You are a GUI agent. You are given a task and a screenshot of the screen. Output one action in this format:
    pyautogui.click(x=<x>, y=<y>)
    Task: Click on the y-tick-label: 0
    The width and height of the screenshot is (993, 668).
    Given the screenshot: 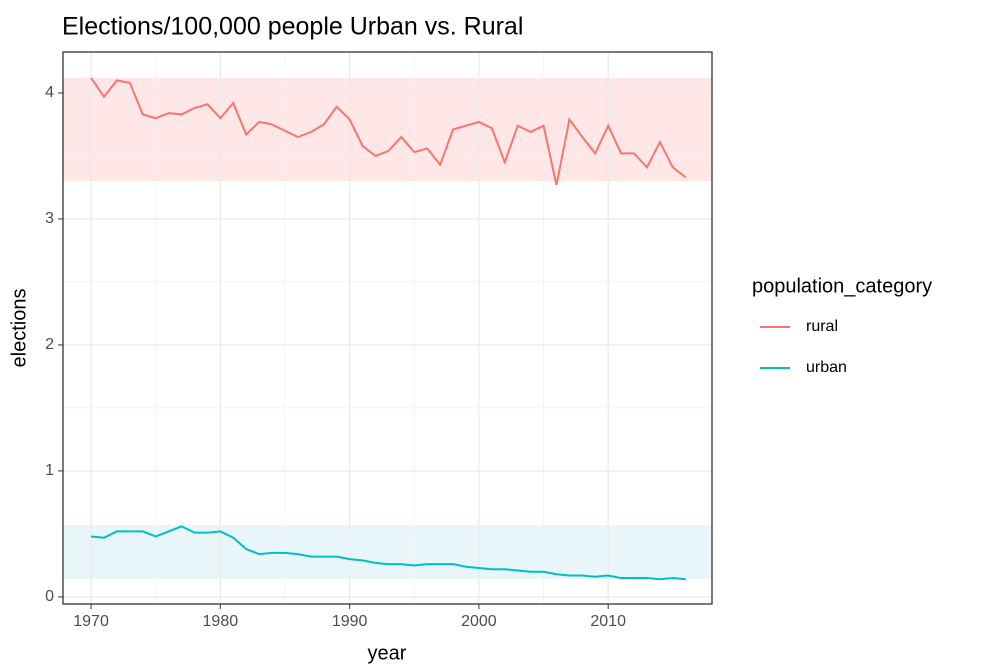 What is the action you would take?
    pyautogui.click(x=49, y=596)
    